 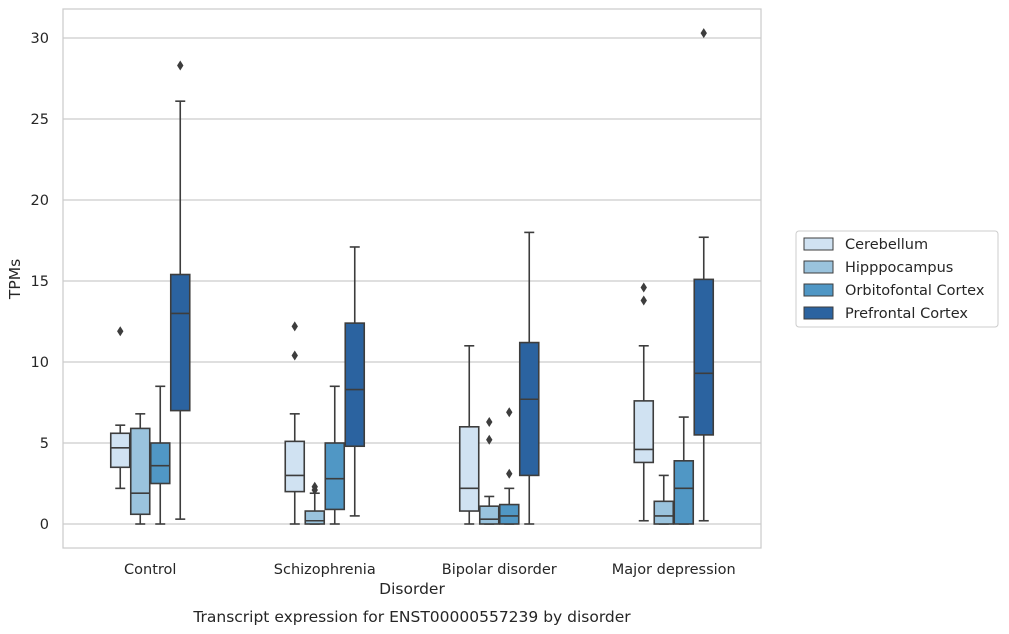 I want to click on legend-label: Prefrontal Cortex, so click(x=906, y=314).